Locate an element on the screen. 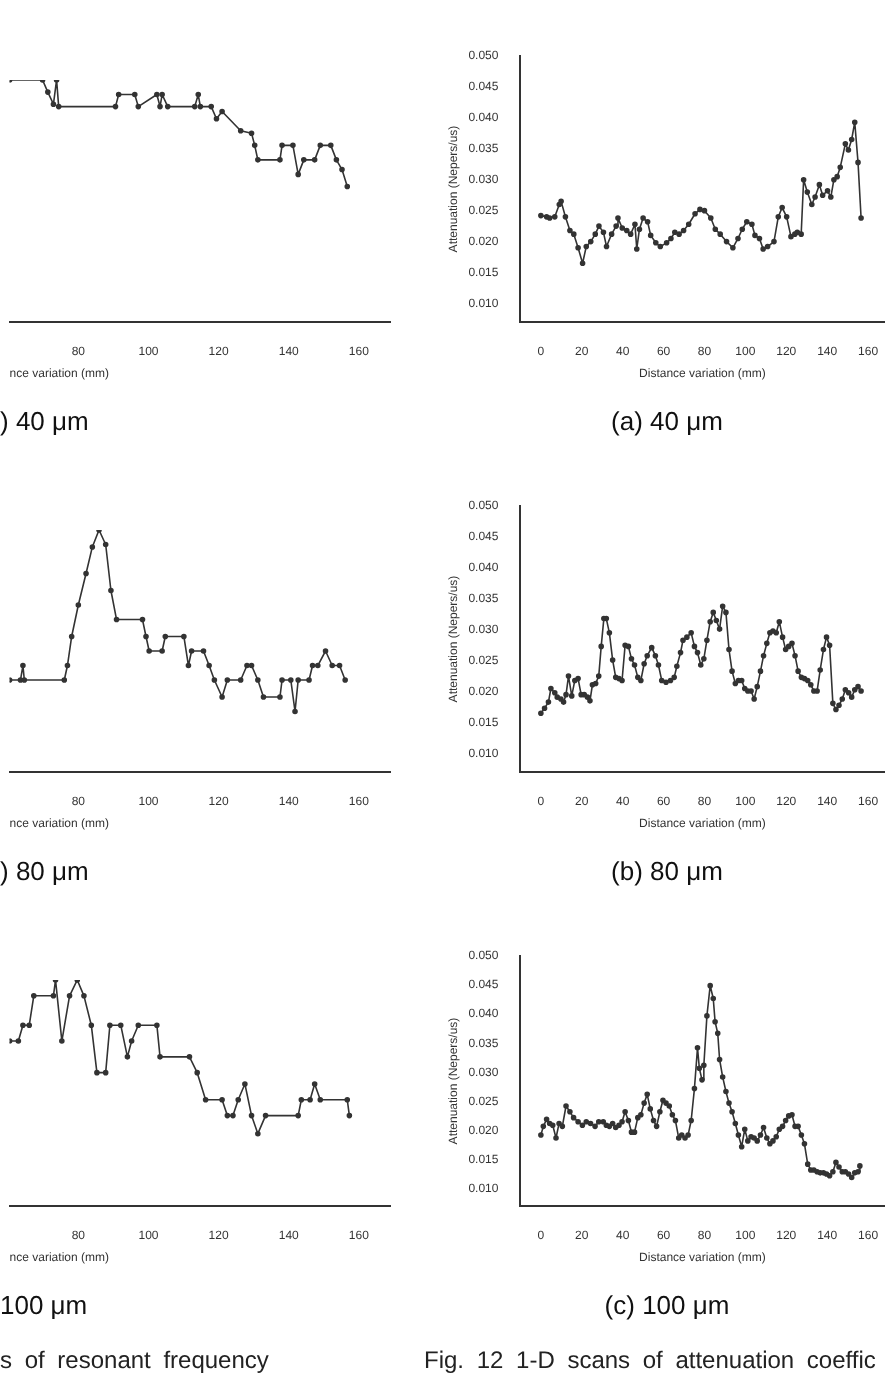 Image resolution: width=894 pixels, height=1378 pixels. text: ) 80 μm is located at coordinates (44, 870).